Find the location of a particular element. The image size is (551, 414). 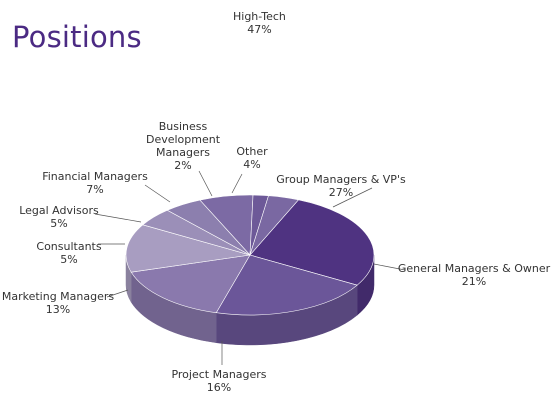

slice-label-3: Marketing Managers 13% is located at coordinates (58, 303).